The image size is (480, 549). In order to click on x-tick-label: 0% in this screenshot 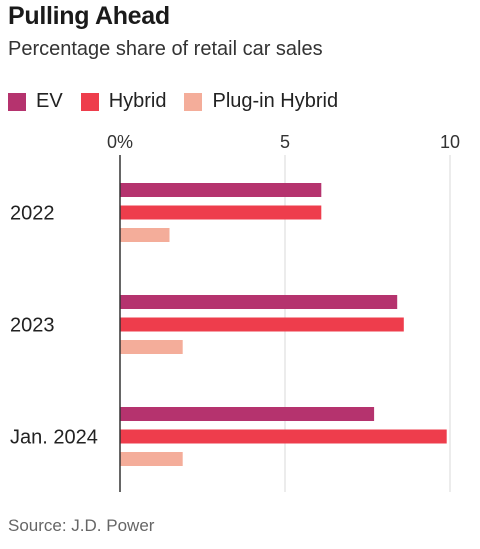, I will do `click(120, 142)`.